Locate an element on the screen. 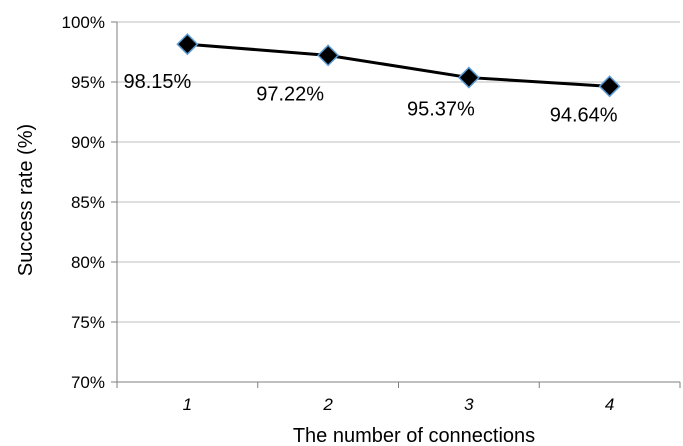  y-tick-label: 95% is located at coordinates (88, 82).